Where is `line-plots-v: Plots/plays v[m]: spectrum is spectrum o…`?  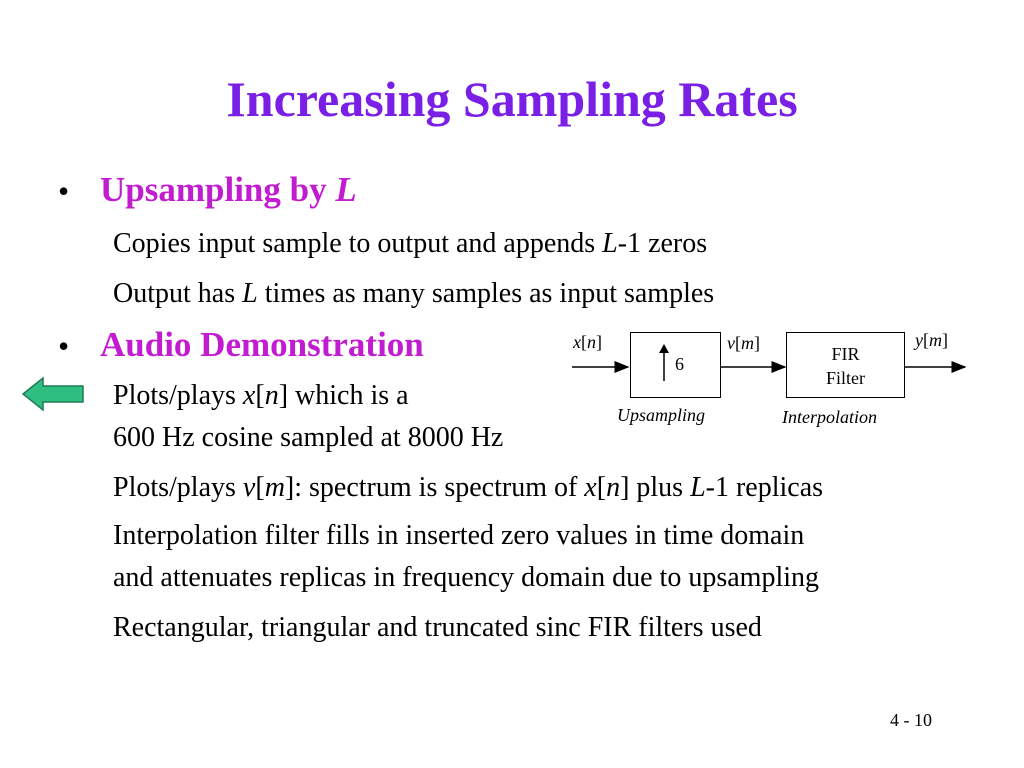 line-plots-v: Plots/plays v[m]: spectrum is spectrum o… is located at coordinates (468, 488).